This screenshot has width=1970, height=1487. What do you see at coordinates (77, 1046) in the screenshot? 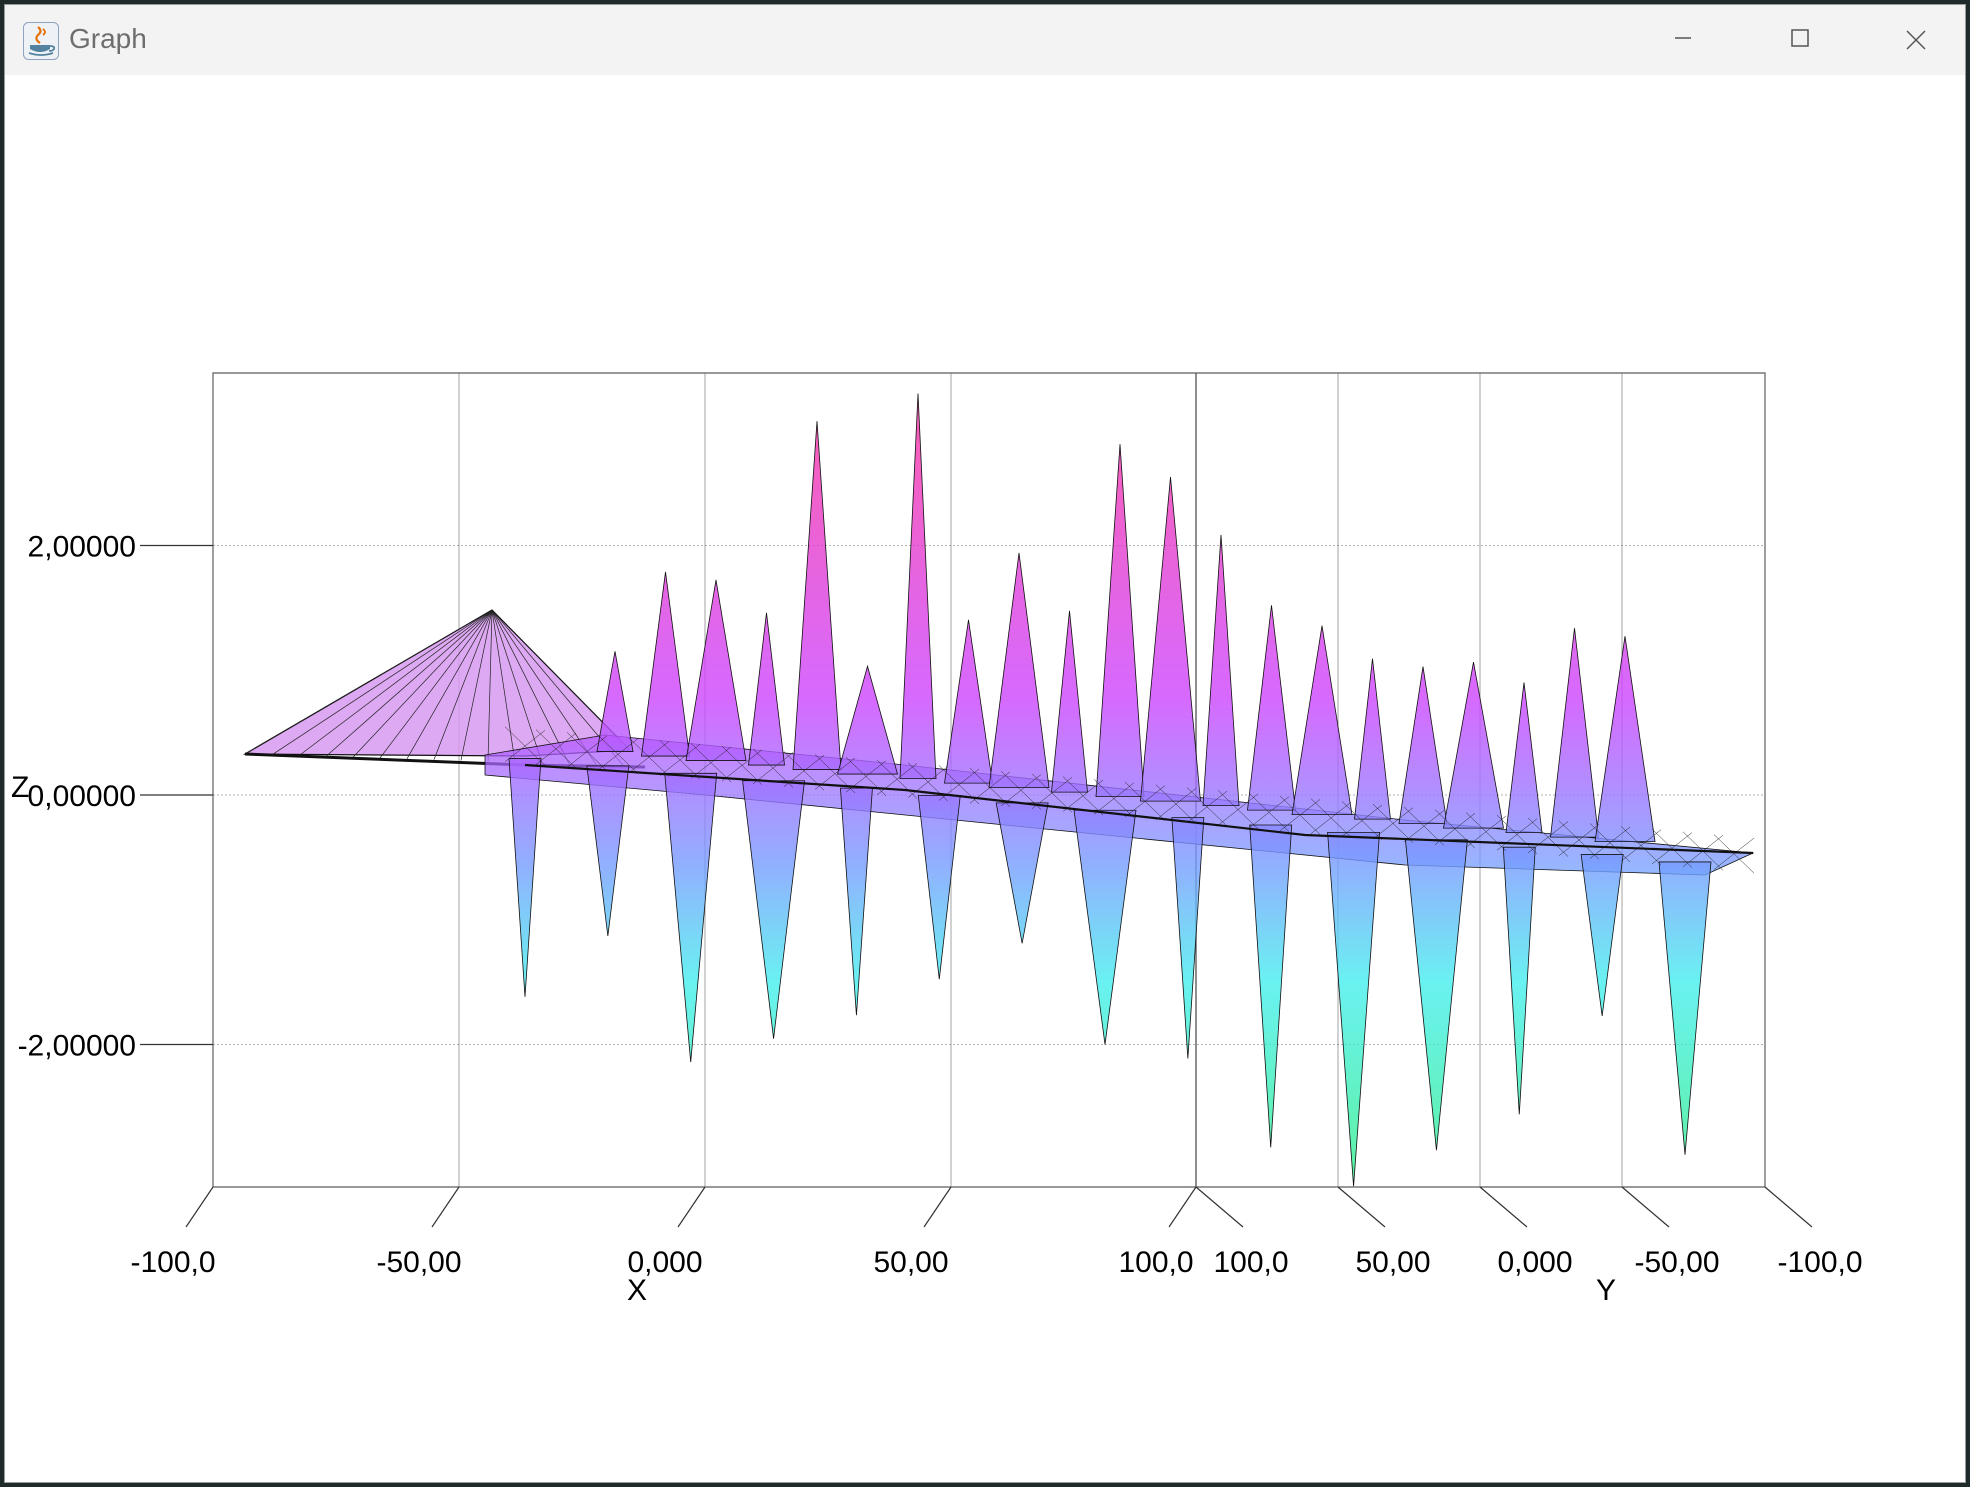
I see `z-tick-label: -2,00000` at bounding box center [77, 1046].